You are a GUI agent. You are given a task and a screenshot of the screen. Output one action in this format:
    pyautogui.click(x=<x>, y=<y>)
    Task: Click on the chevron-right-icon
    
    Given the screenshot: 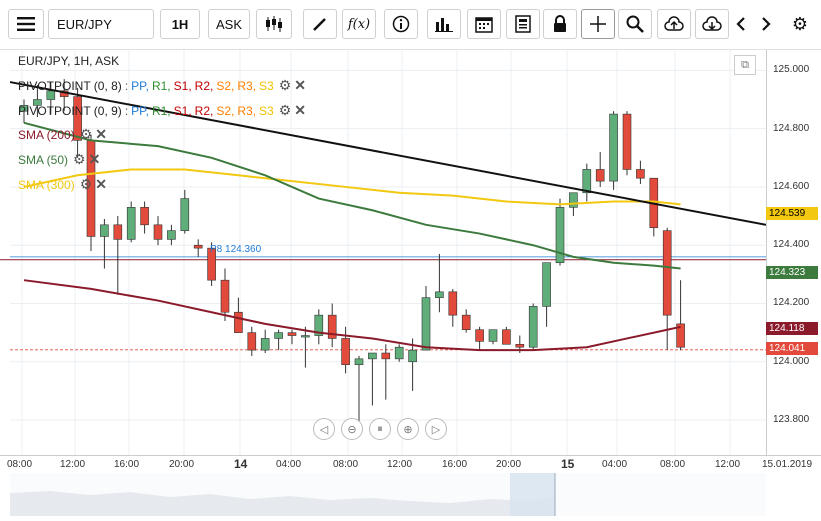 What is the action you would take?
    pyautogui.click(x=766, y=24)
    